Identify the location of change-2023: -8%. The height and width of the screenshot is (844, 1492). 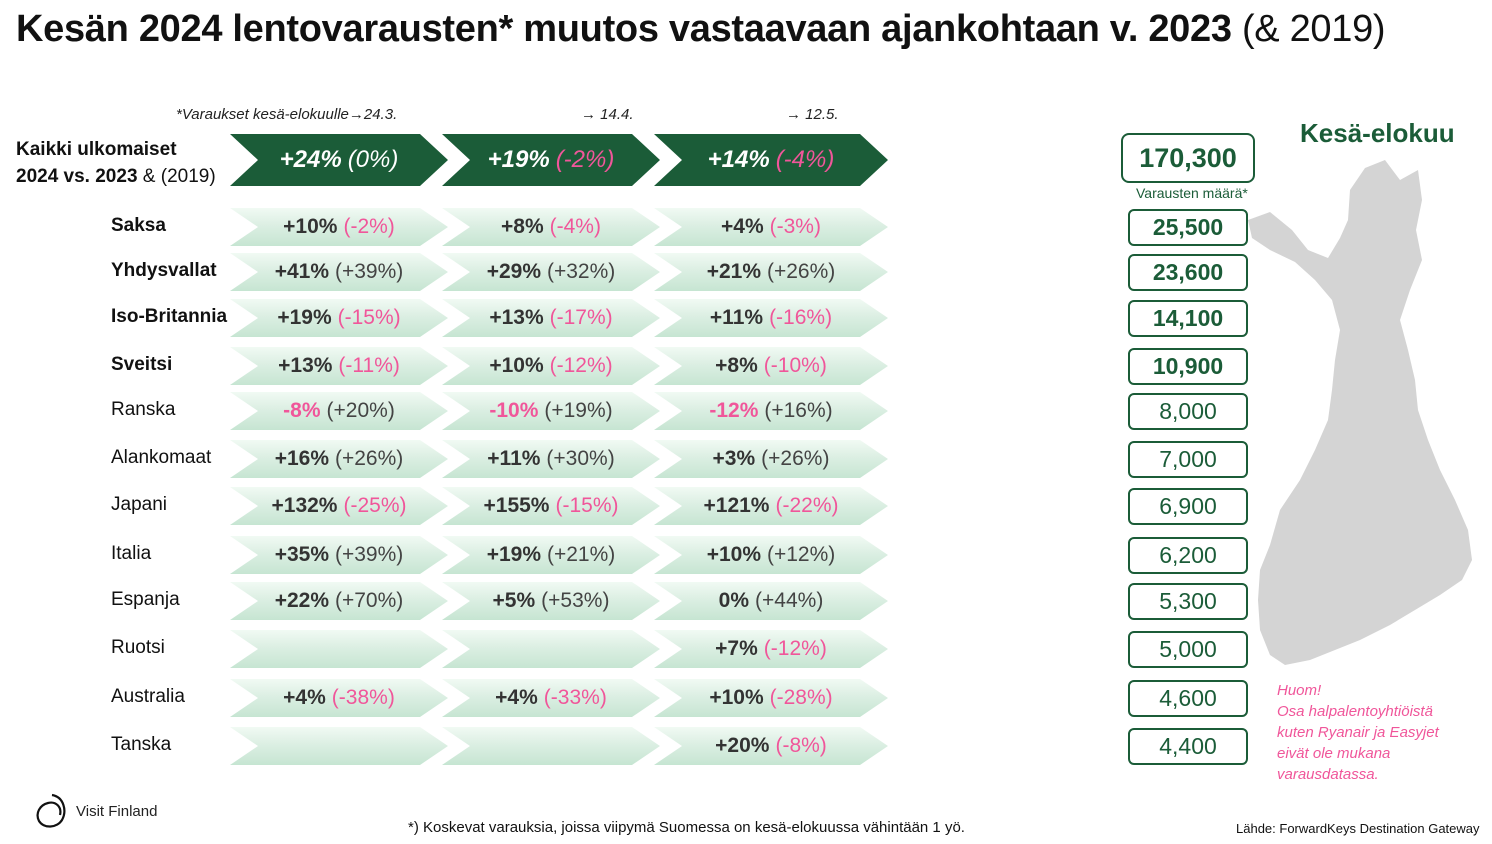
(302, 410).